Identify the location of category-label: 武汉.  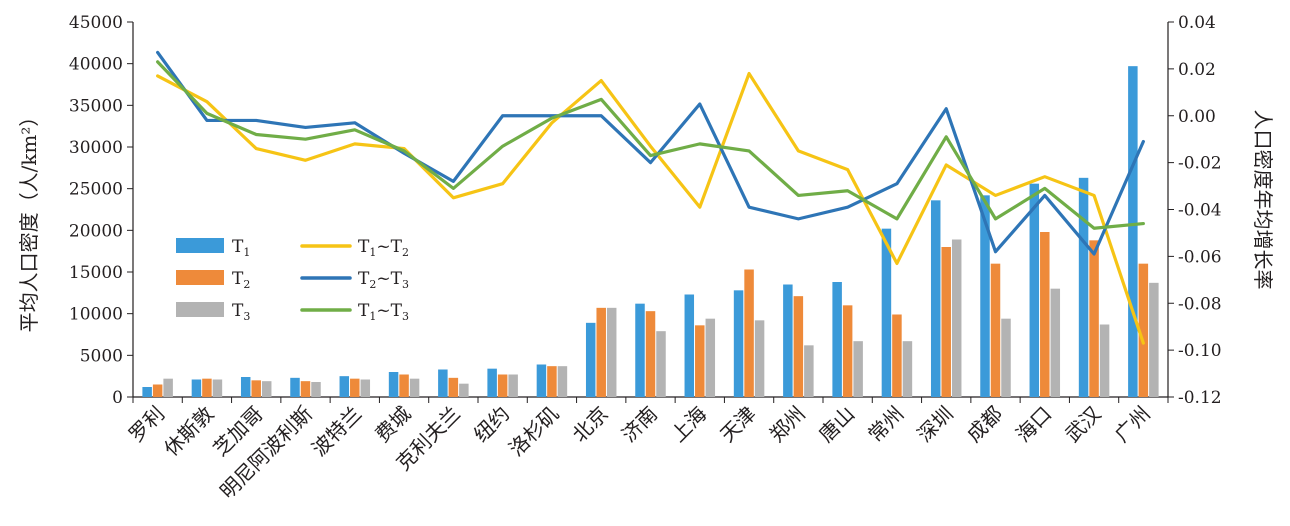
(1082, 424).